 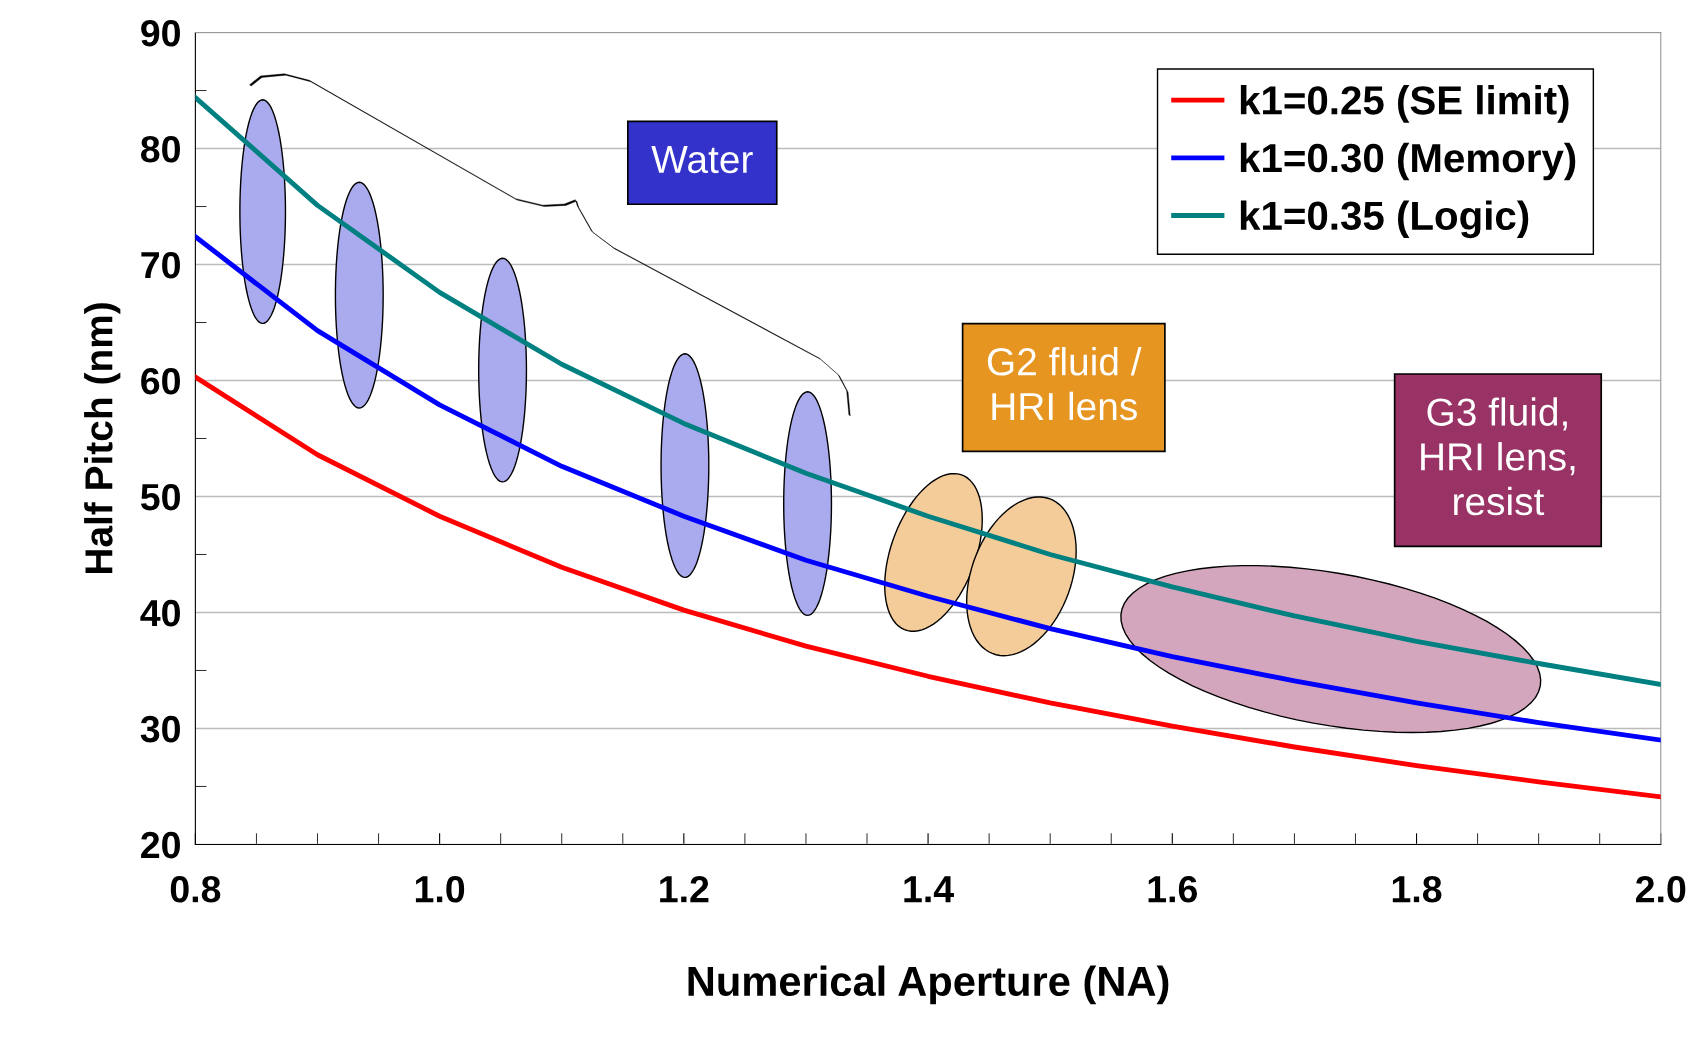 What do you see at coordinates (160, 265) in the screenshot?
I see `y-tick-label: 70` at bounding box center [160, 265].